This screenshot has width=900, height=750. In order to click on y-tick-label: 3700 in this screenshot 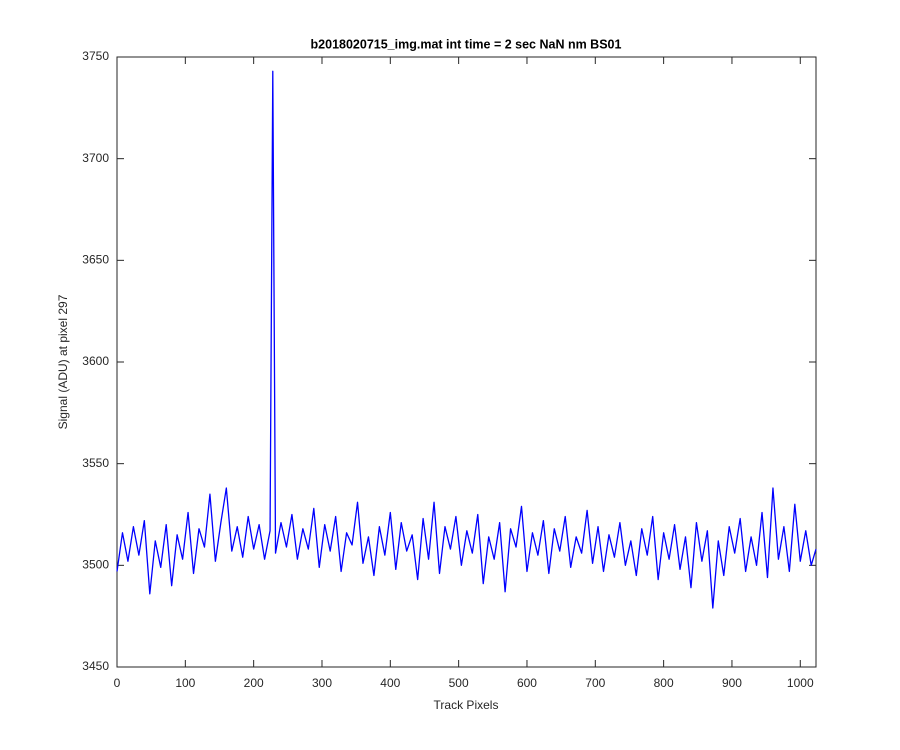, I will do `click(95, 158)`.